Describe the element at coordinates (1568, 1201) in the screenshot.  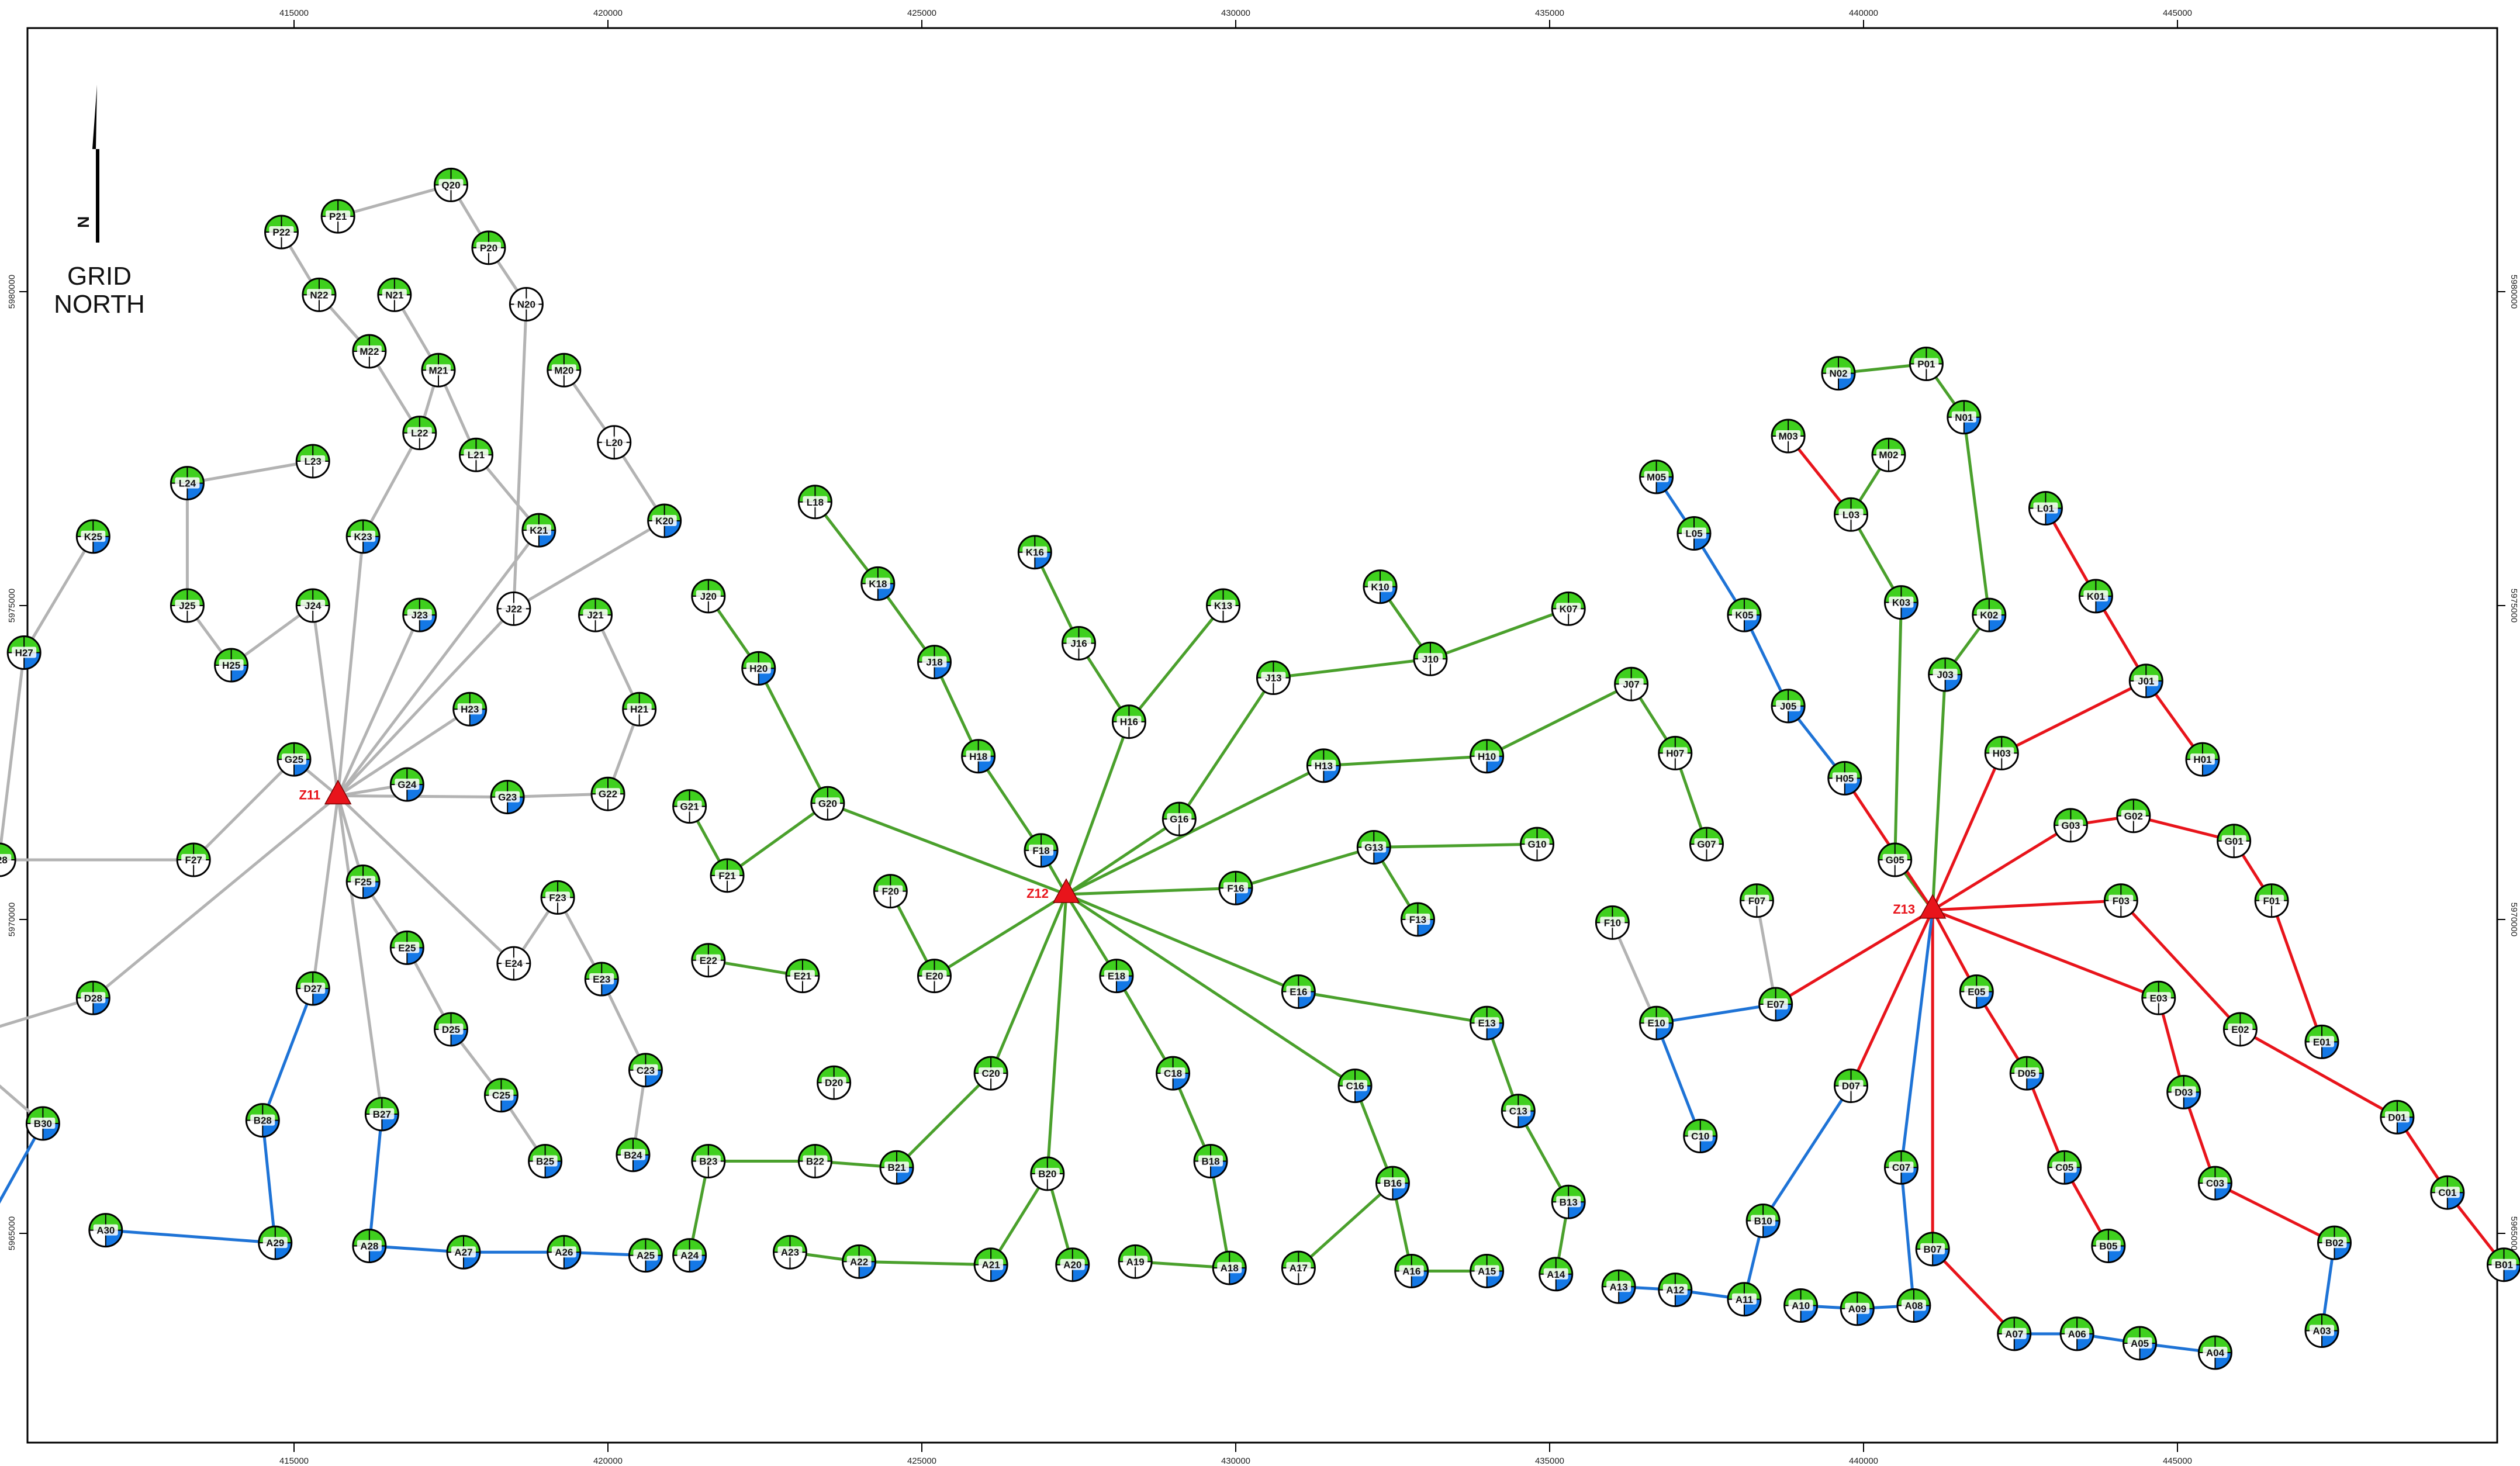
I see `well-b13: B13` at that location.